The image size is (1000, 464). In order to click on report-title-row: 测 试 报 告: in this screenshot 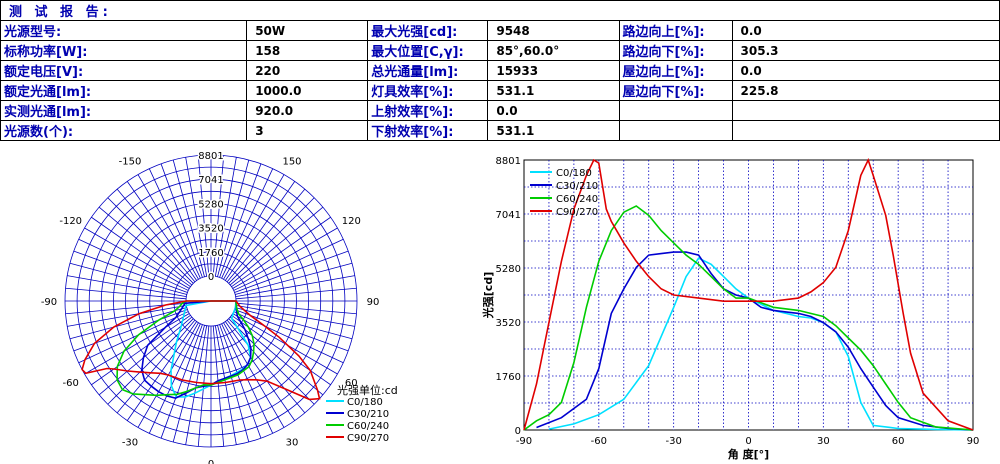, I will do `click(500, 10)`.